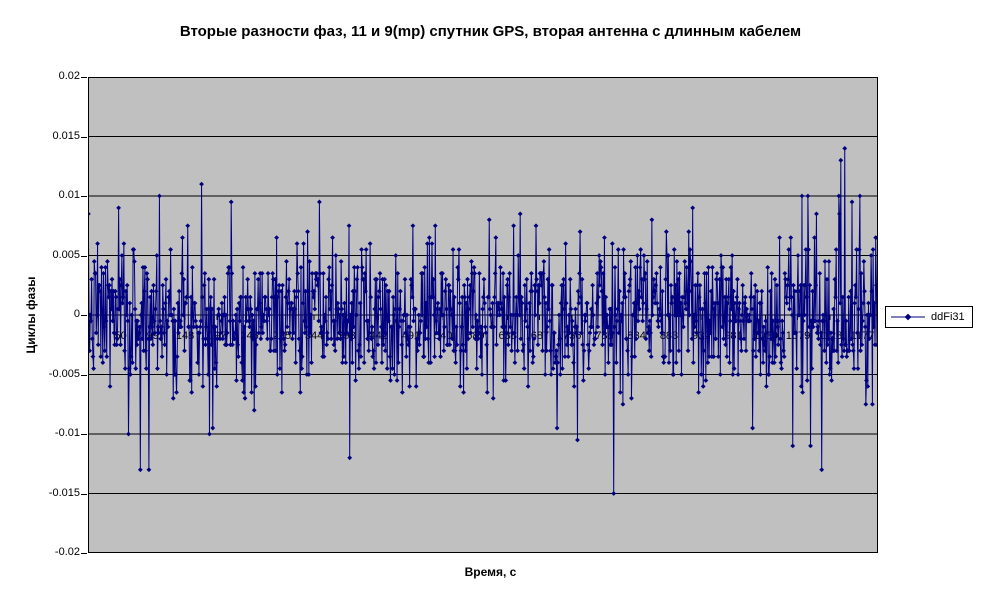  I want to click on x-axis-title: Время, с, so click(490, 572).